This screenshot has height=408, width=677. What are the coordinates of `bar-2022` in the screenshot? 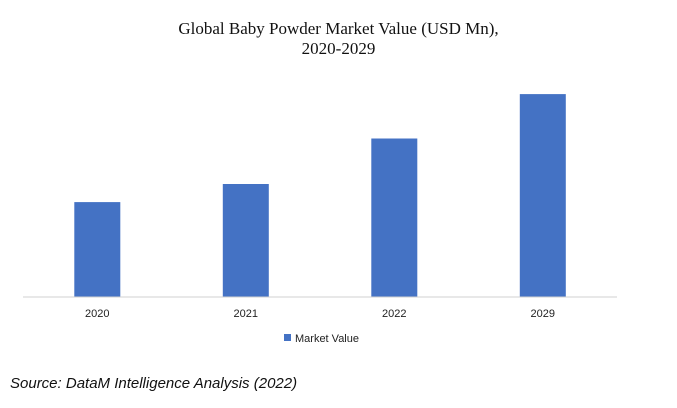 It's located at (394, 217).